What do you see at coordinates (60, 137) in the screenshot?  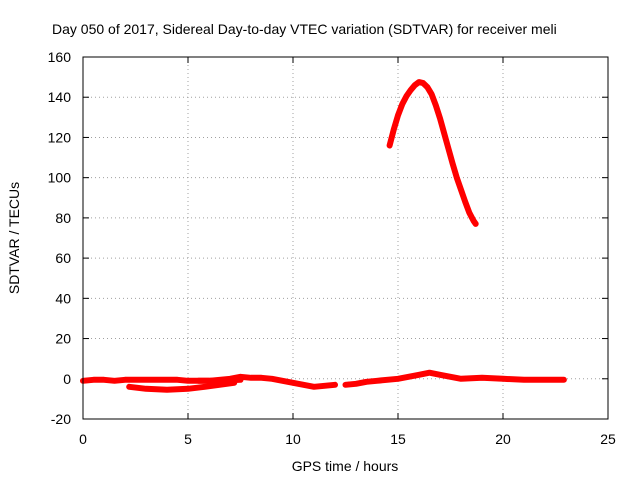 I see `y-tick-label: 120` at bounding box center [60, 137].